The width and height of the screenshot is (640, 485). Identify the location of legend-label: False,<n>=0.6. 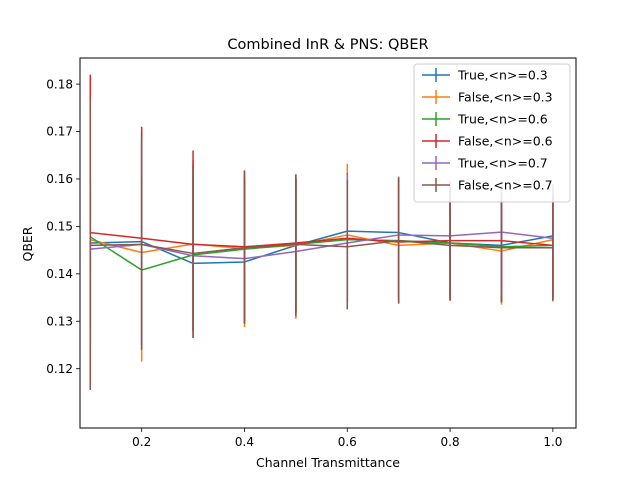
(505, 141).